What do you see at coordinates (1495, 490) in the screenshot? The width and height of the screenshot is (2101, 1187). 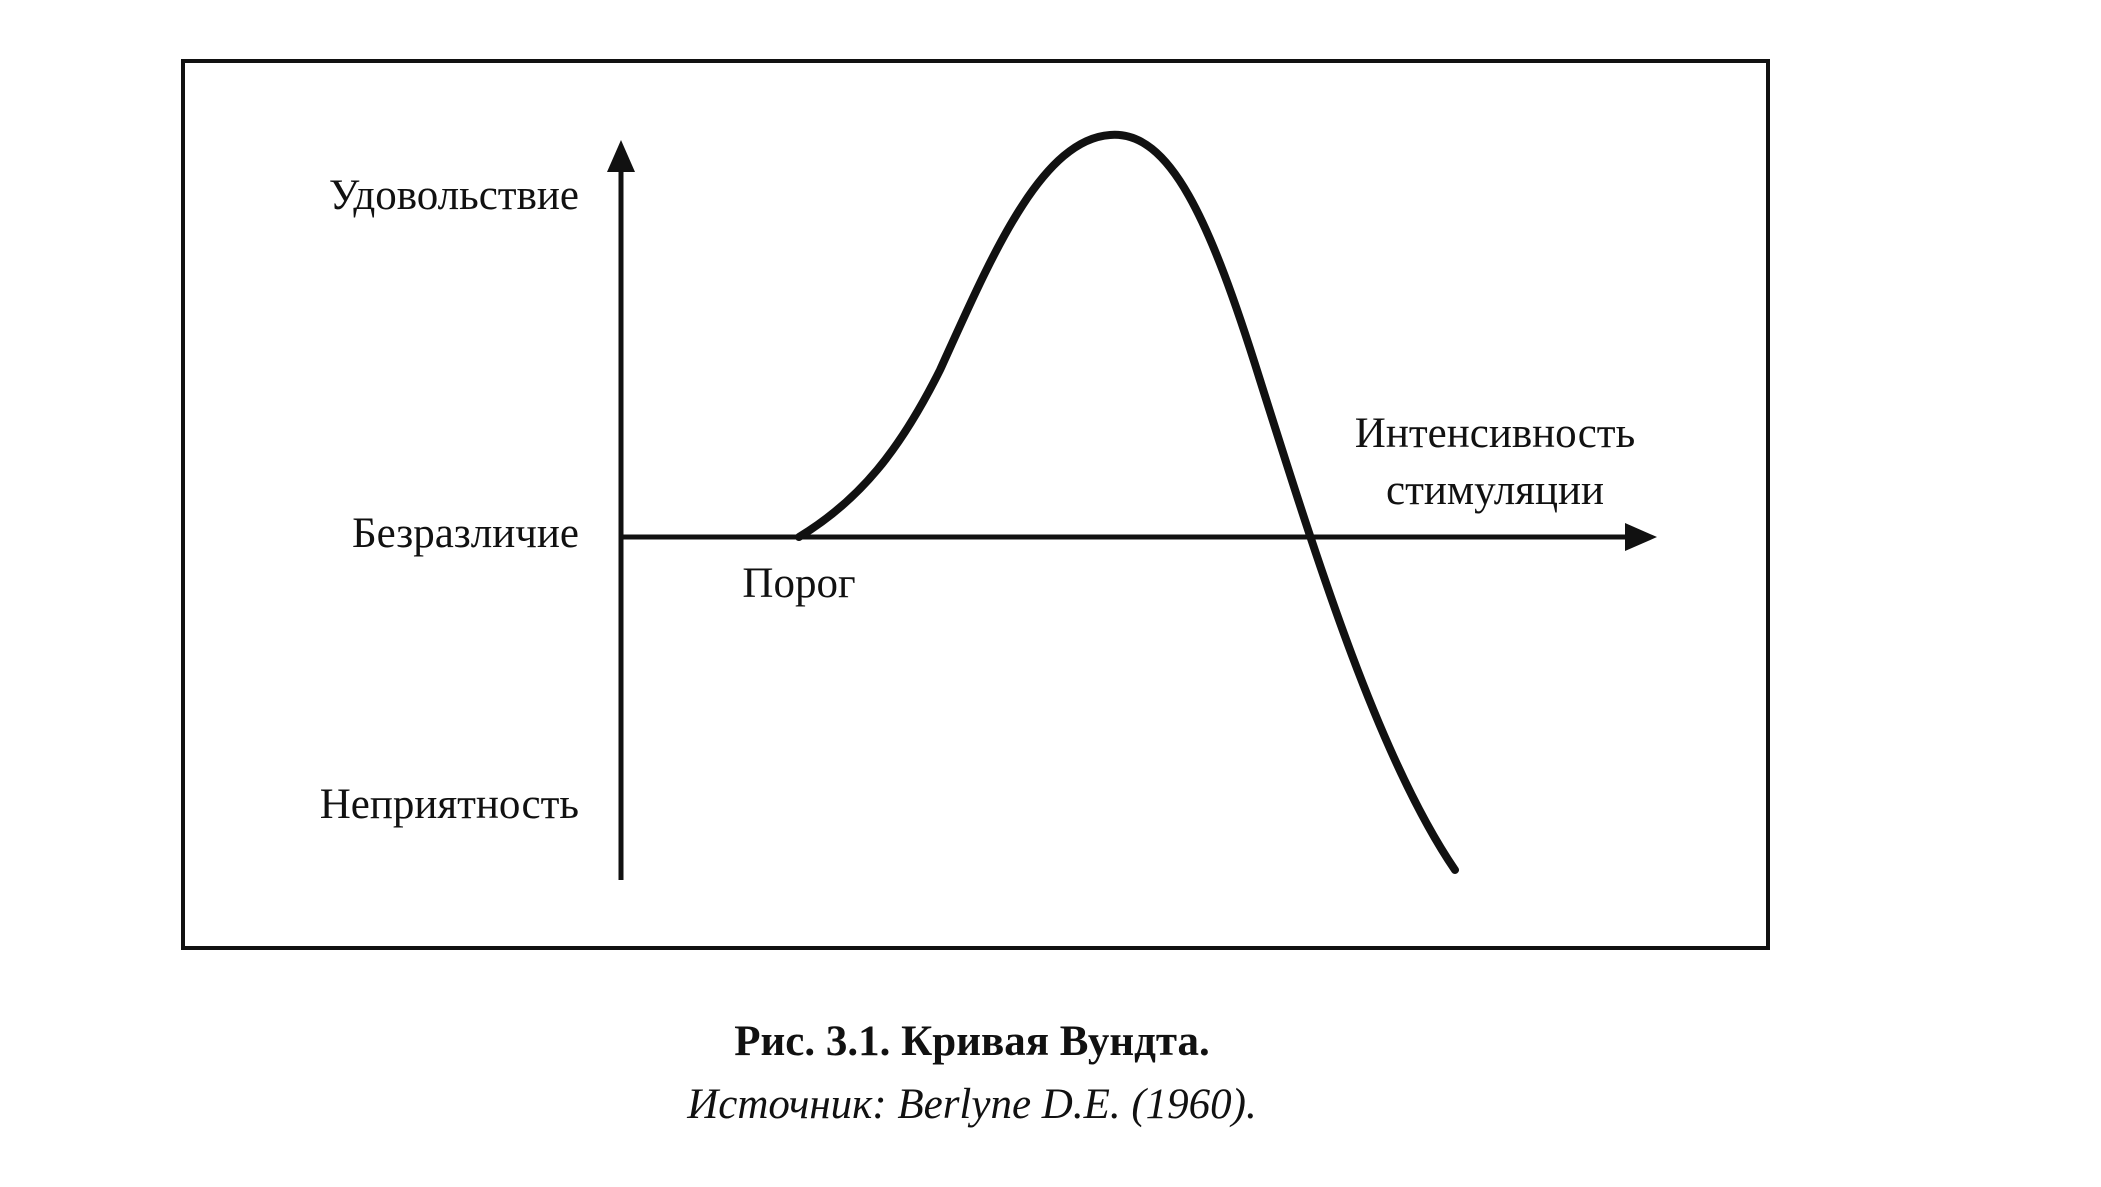 I see `x-axis-label: стимуляции` at bounding box center [1495, 490].